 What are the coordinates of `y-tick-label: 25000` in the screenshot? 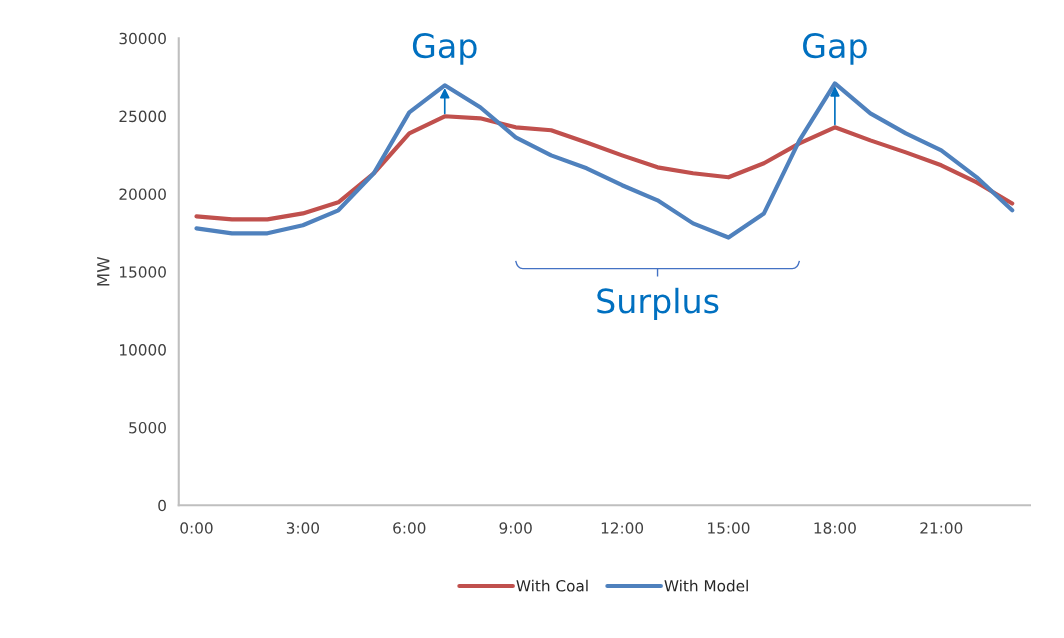 It's located at (142, 116).